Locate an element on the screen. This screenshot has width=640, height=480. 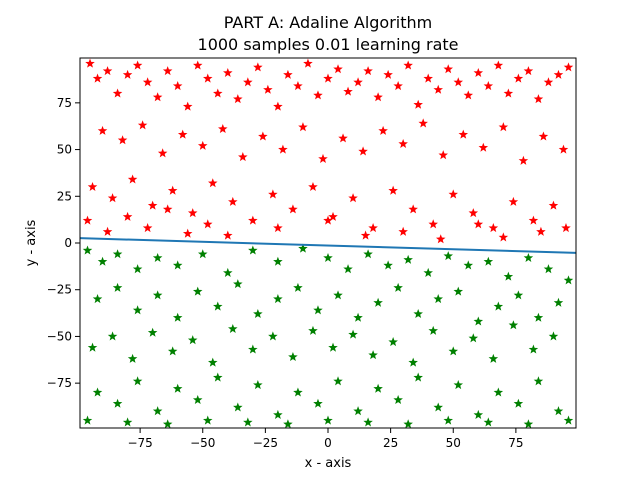
y-axis-label: y - axis is located at coordinates (31, 242).